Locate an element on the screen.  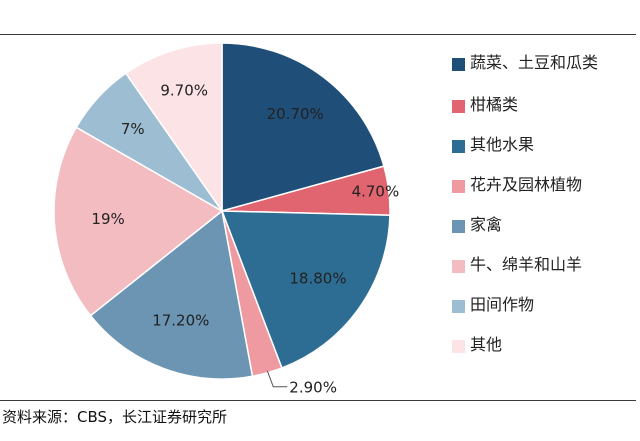
bottom-rule is located at coordinates (318, 400).